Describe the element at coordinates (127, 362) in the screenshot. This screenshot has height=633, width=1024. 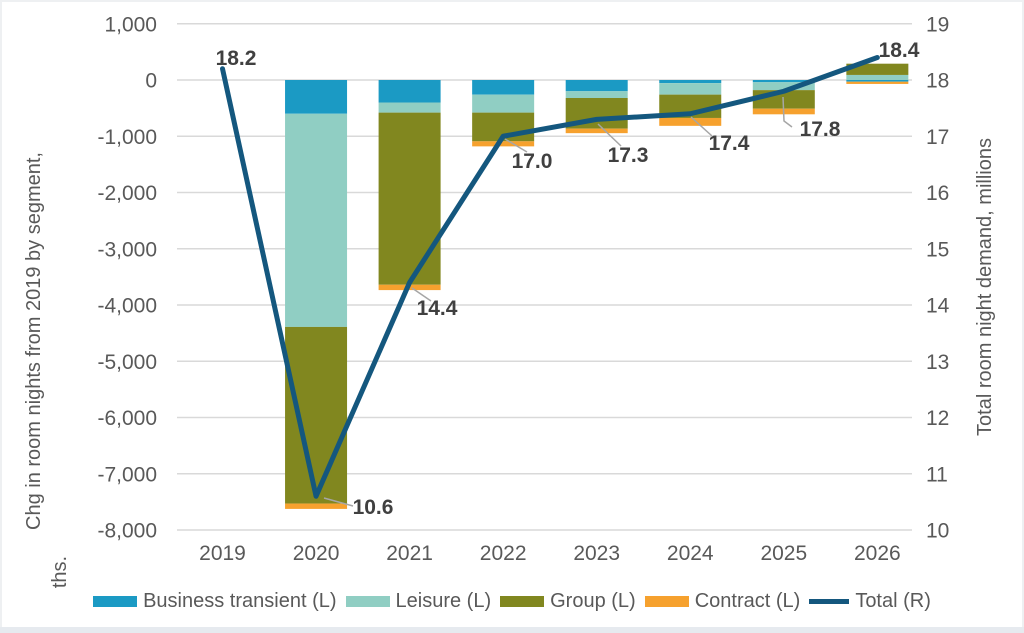
I see `left-axis-tick-label: -5,000` at that location.